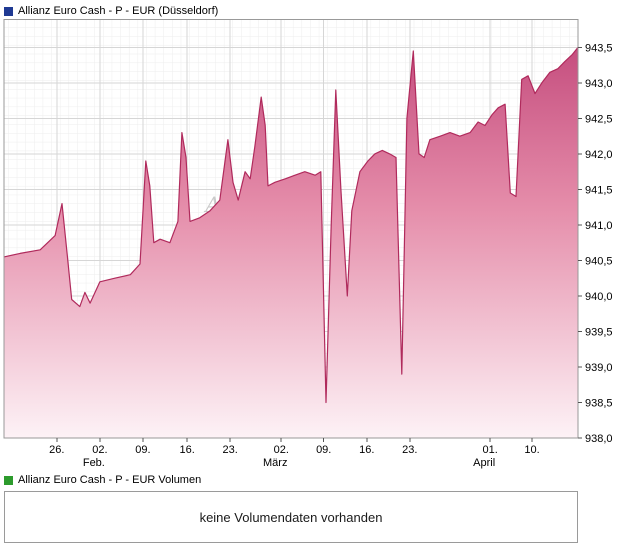 The image size is (620, 546). Describe the element at coordinates (599, 119) in the screenshot. I see `svg-text: 942,5` at that location.